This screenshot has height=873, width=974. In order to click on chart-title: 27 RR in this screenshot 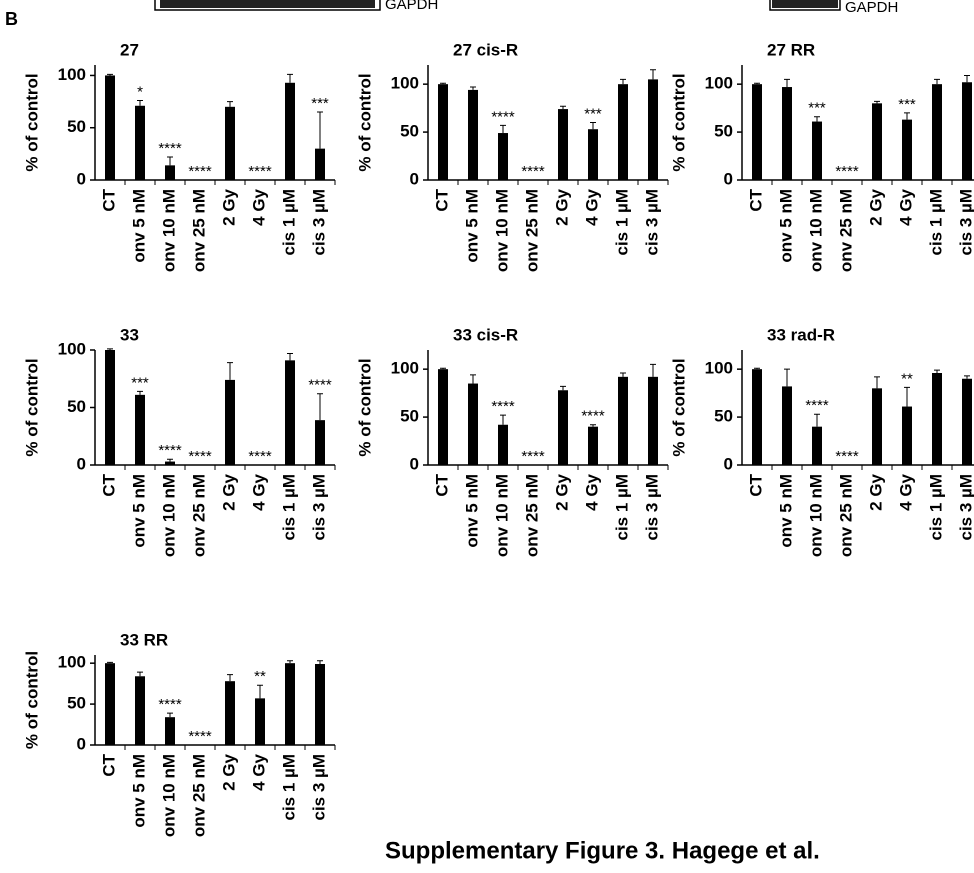, I will do `click(791, 49)`.